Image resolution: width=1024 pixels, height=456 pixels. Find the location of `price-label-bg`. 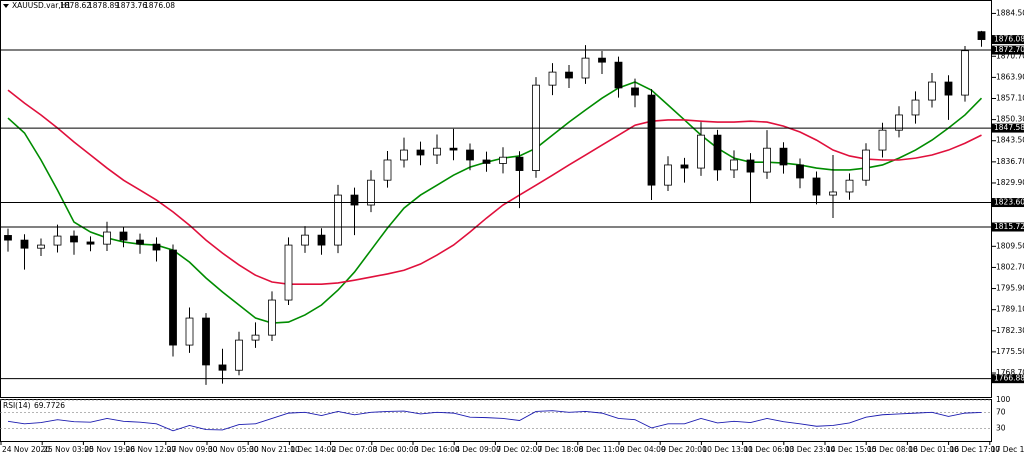

price-label-bg is located at coordinates (1008, 40).